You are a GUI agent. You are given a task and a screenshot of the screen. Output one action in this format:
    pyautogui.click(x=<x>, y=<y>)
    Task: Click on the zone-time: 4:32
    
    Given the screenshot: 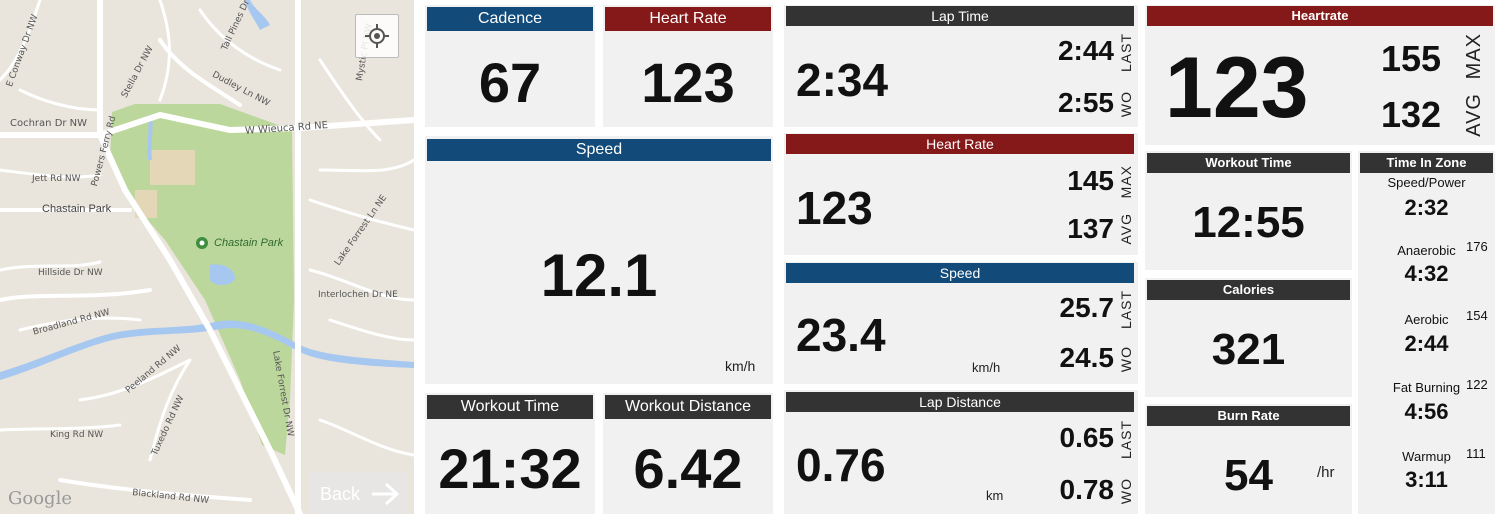 What is the action you would take?
    pyautogui.click(x=1426, y=273)
    